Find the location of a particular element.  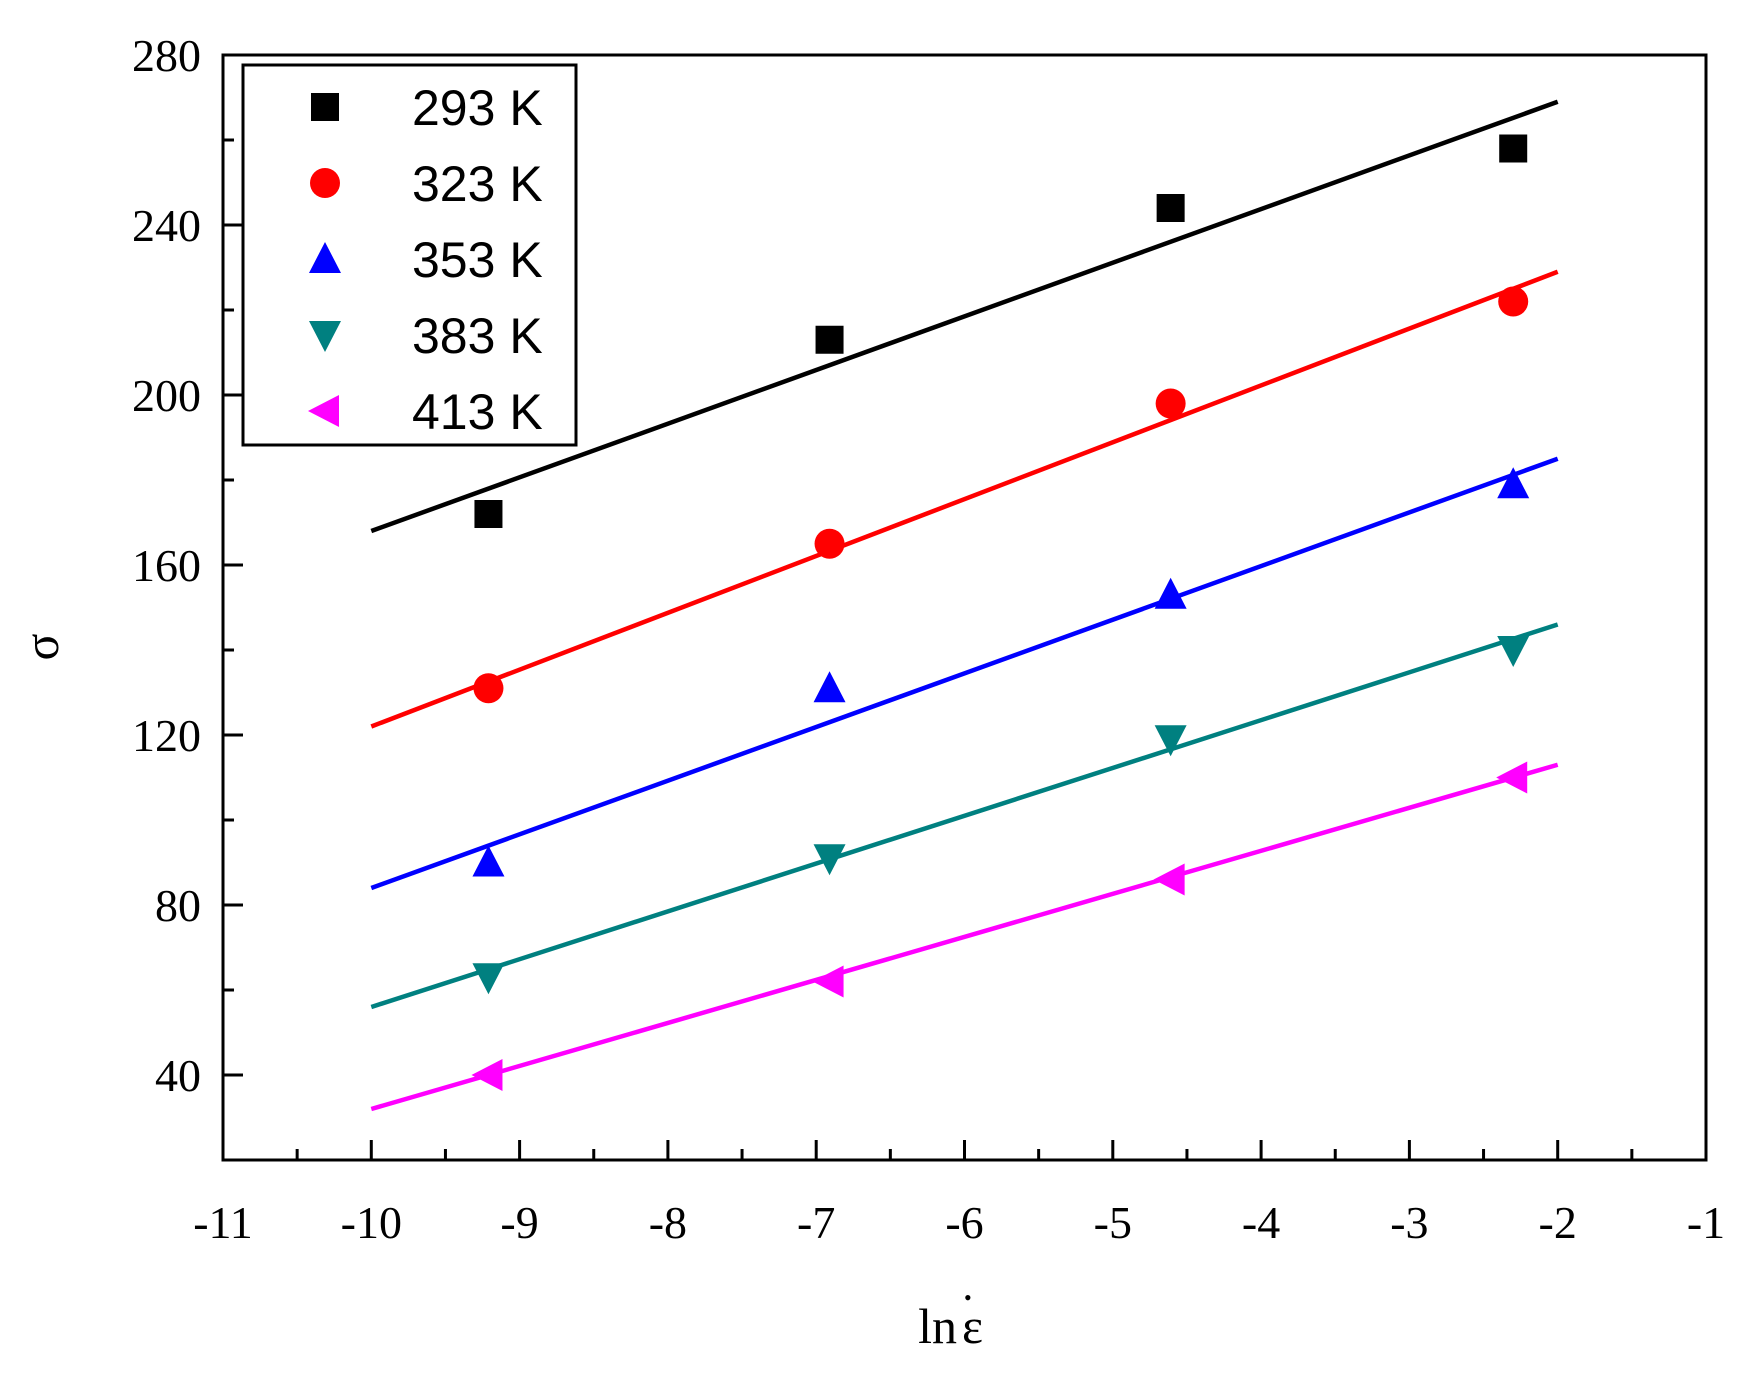

x-tick-label: -1 is located at coordinates (1706, 1222).